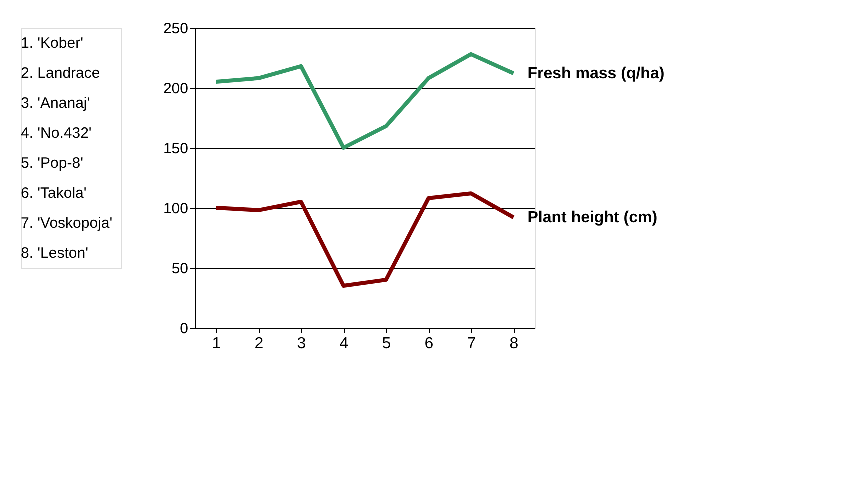 The image size is (842, 489). Describe the element at coordinates (180, 269) in the screenshot. I see `y-tick-label: 50` at that location.